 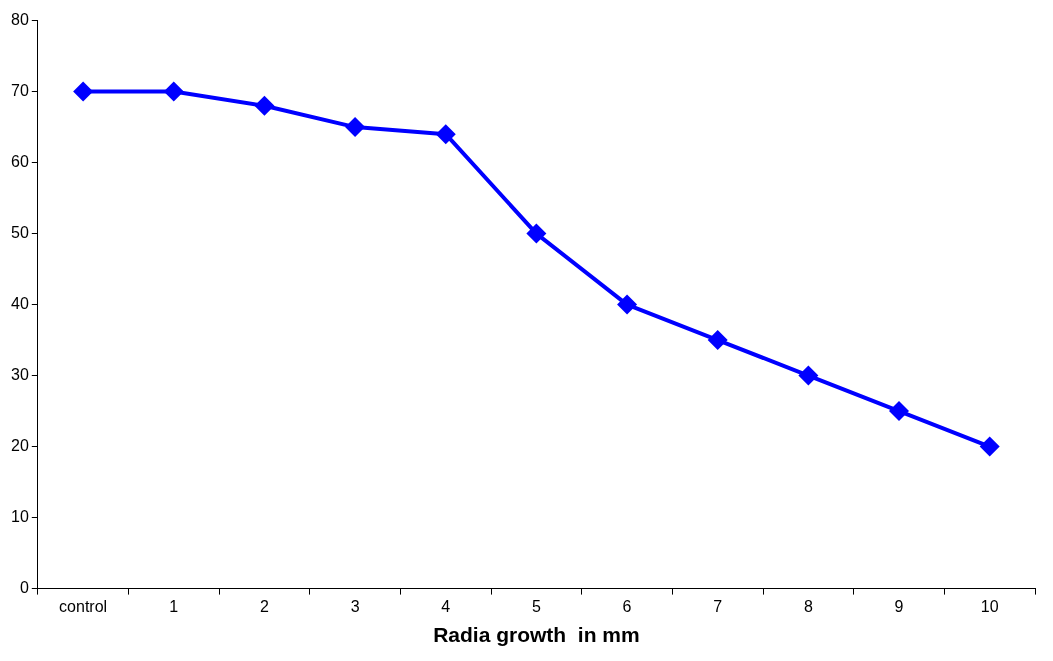 What do you see at coordinates (718, 606) in the screenshot?
I see `x-tick-label: 7` at bounding box center [718, 606].